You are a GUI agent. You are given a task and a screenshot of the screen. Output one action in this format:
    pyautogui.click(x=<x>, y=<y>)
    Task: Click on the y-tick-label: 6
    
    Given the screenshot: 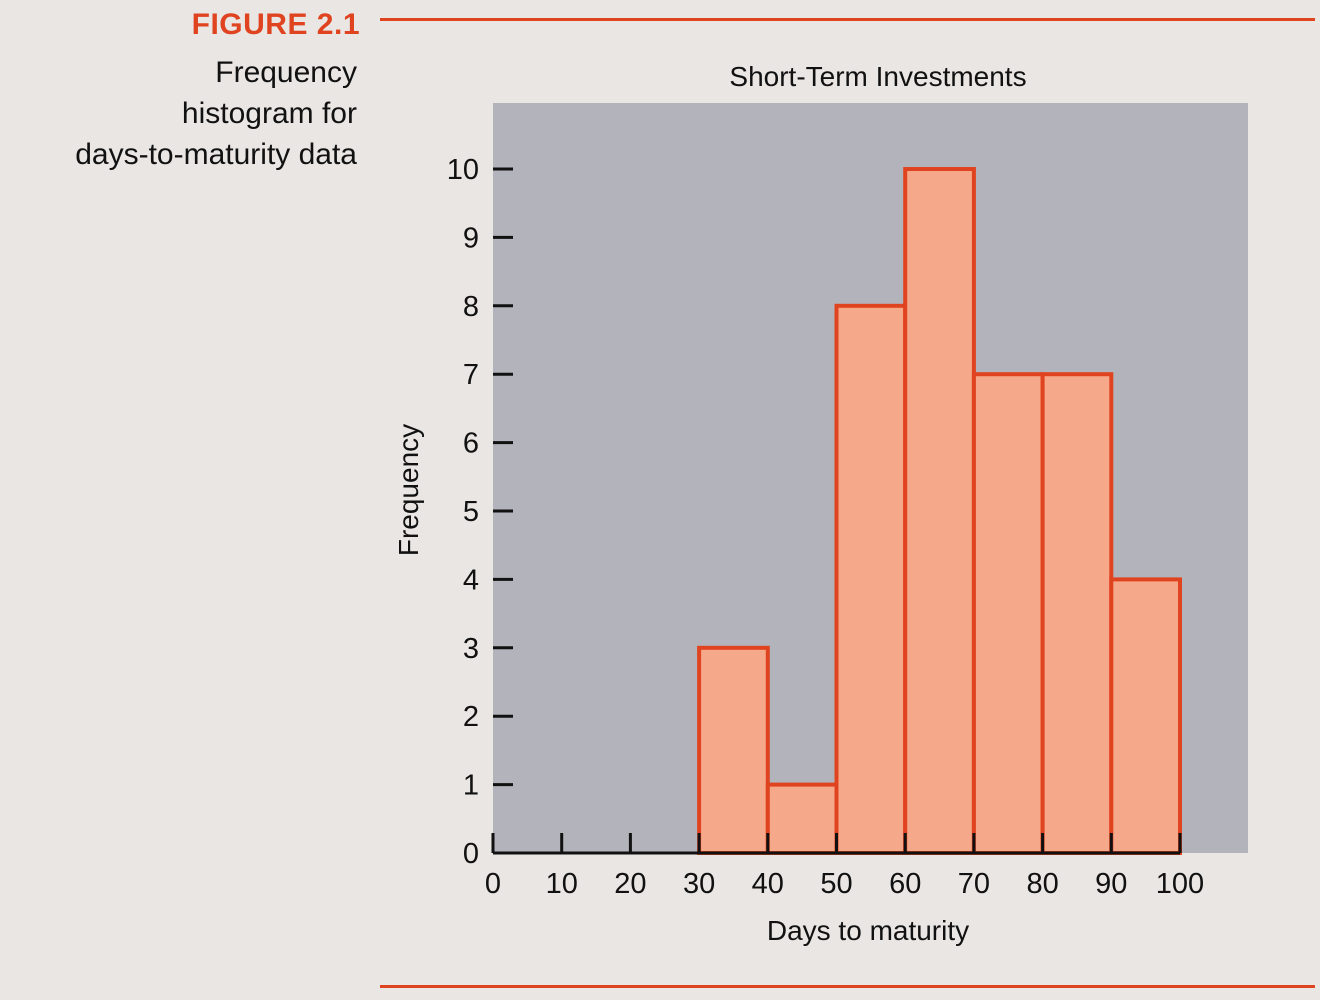 What is the action you would take?
    pyautogui.click(x=471, y=444)
    